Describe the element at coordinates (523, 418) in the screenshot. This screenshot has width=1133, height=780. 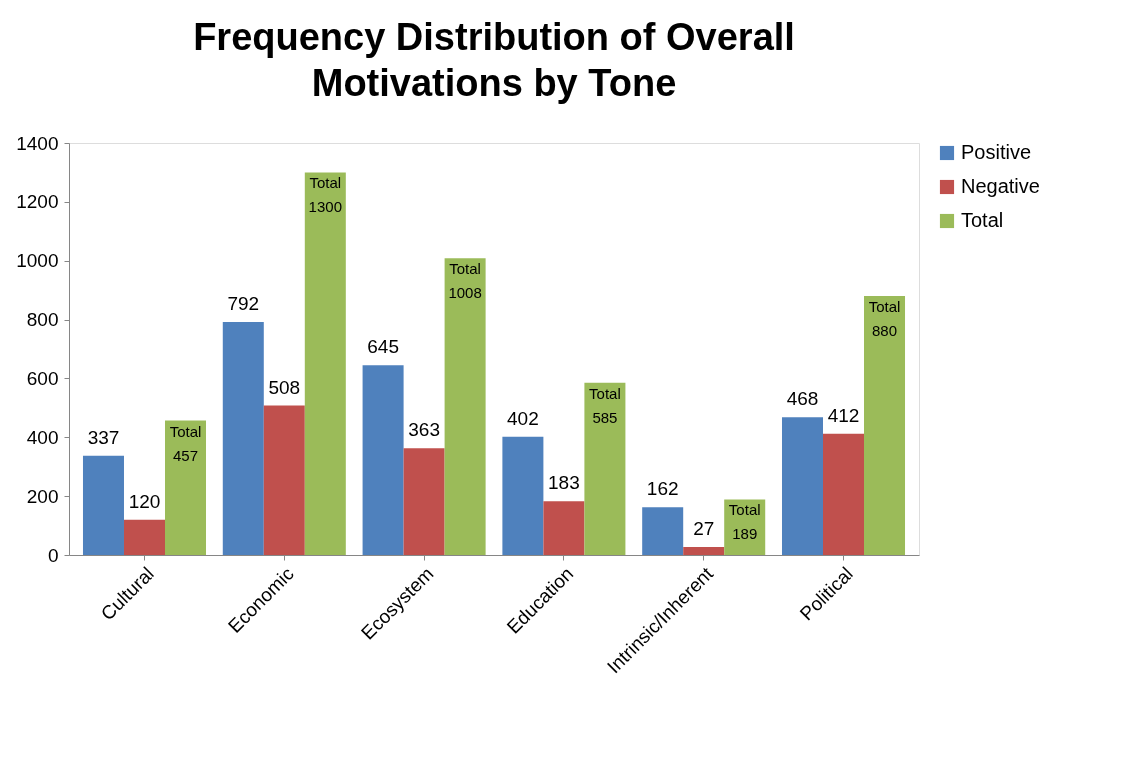
I see `data-label: 402` at that location.